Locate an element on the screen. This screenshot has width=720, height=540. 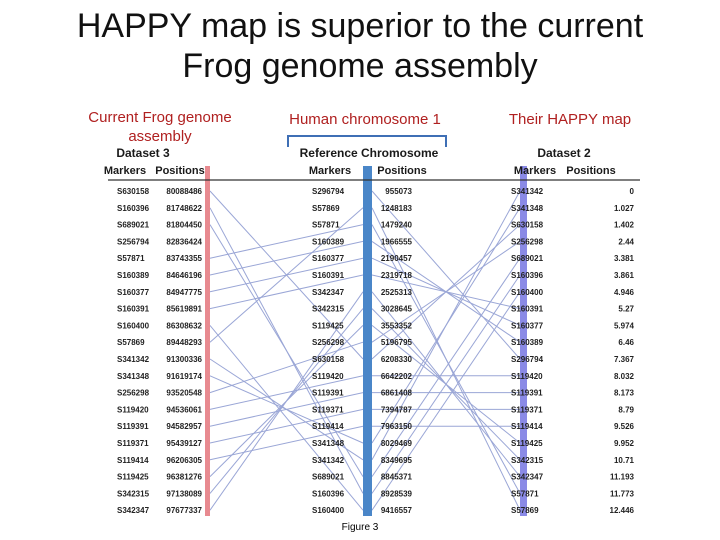
left-marker: S119425 is located at coordinates (133, 477).